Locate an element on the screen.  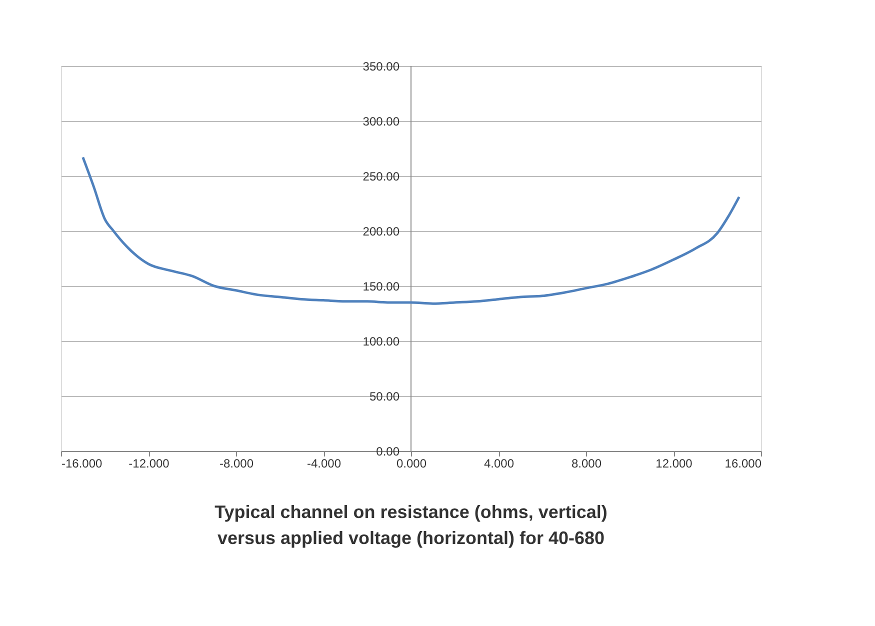
x-tick-label: -4.000 is located at coordinates (324, 463).